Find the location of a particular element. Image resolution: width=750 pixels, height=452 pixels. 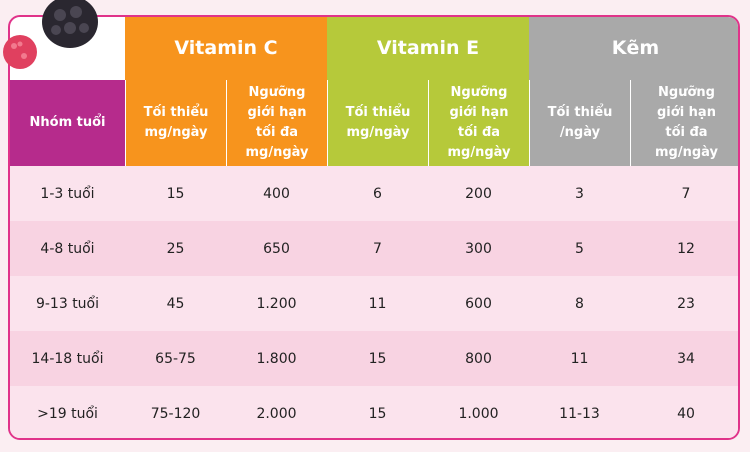

table-cell: 25 is located at coordinates (175, 248).